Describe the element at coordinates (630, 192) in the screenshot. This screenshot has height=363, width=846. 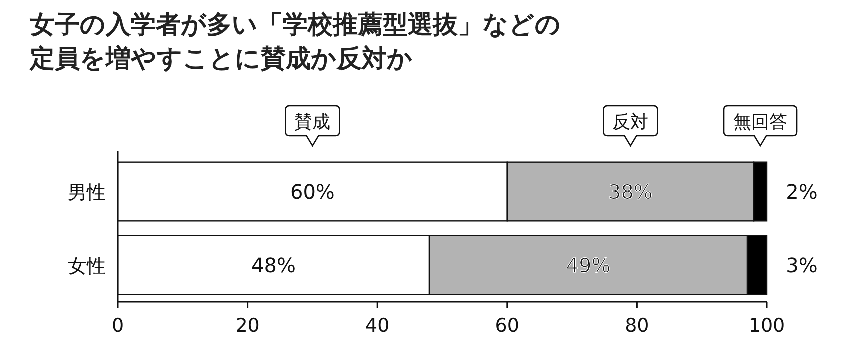
I see `data-label: 38%` at that location.